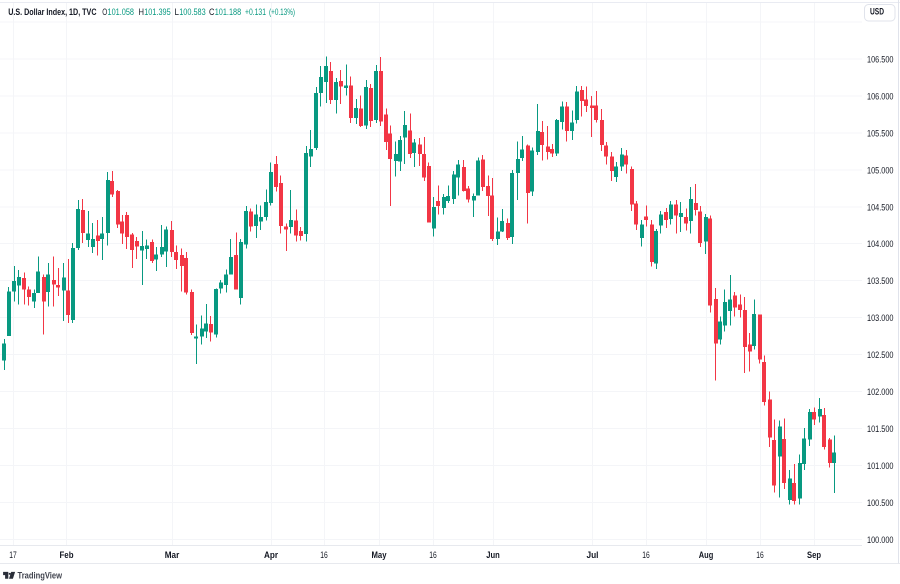  What do you see at coordinates (706, 555) in the screenshot?
I see `svg-text: Aug` at bounding box center [706, 555].